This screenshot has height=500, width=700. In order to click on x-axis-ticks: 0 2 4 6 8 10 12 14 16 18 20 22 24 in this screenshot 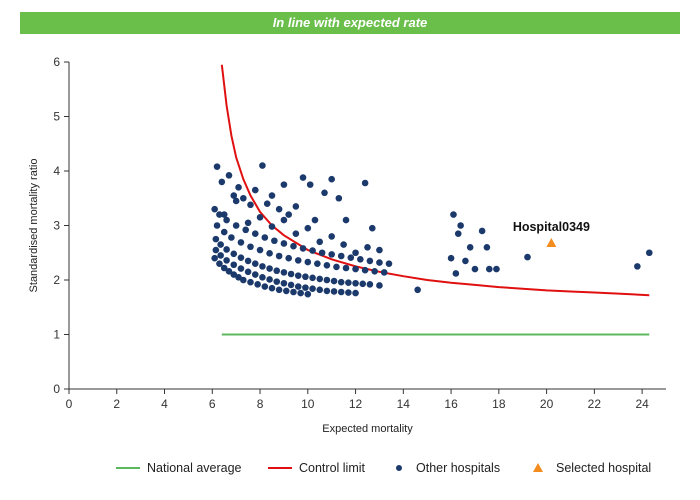, I will do `click(357, 400)`.